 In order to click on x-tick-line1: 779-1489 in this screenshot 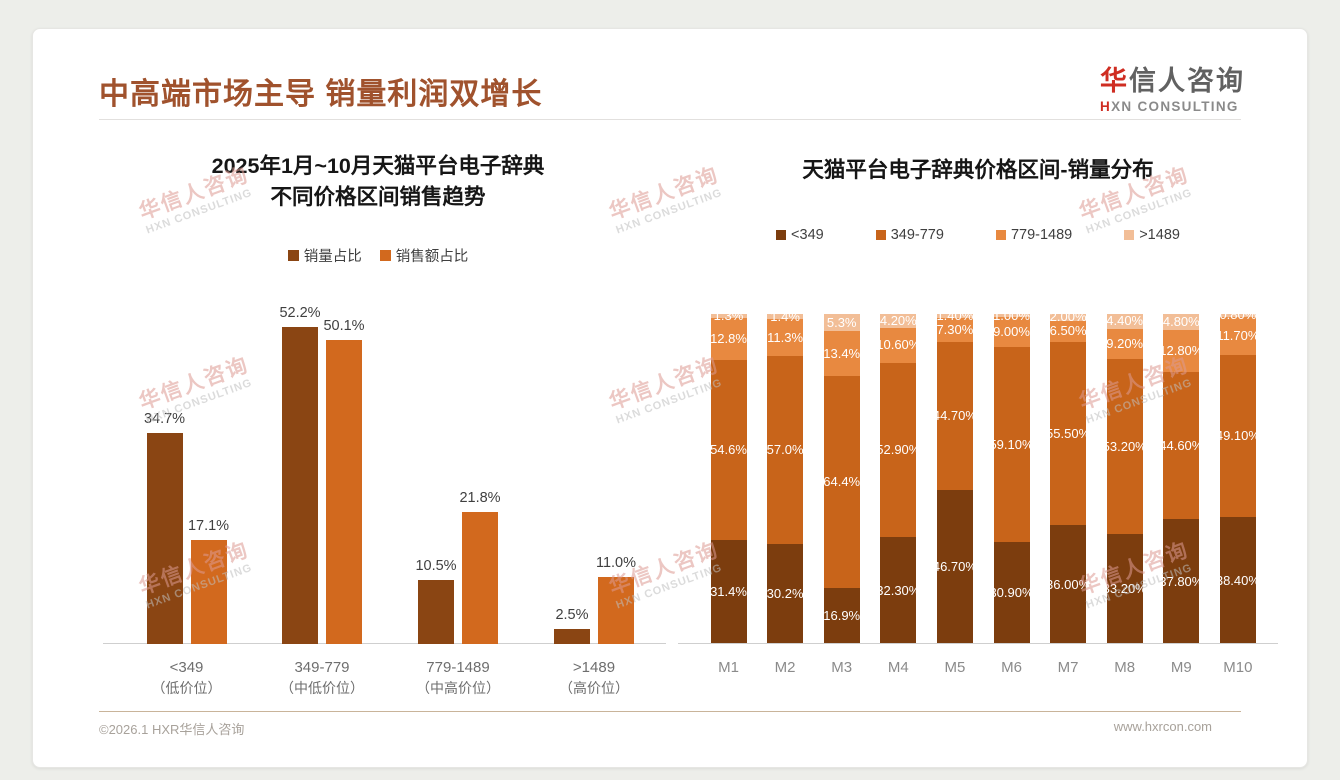, I will do `click(458, 667)`.